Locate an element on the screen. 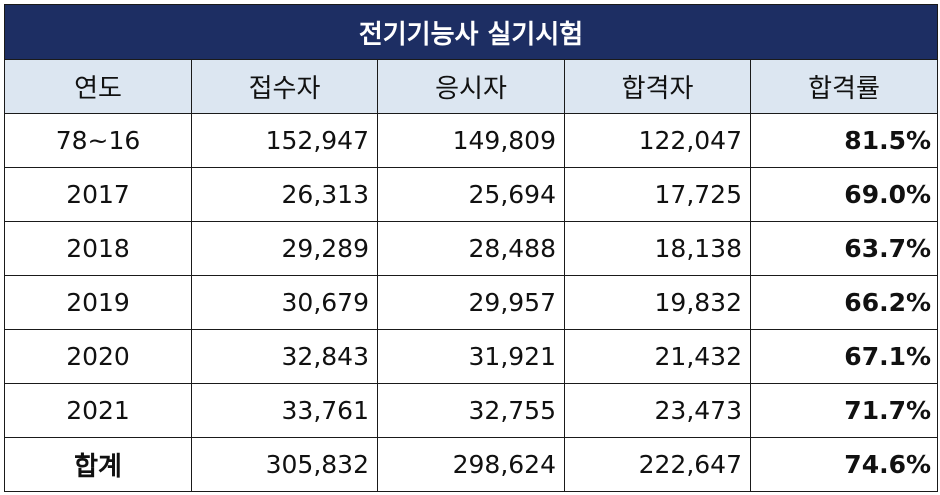 This screenshot has height=495, width=940. cell-year: 2018 is located at coordinates (98, 248).